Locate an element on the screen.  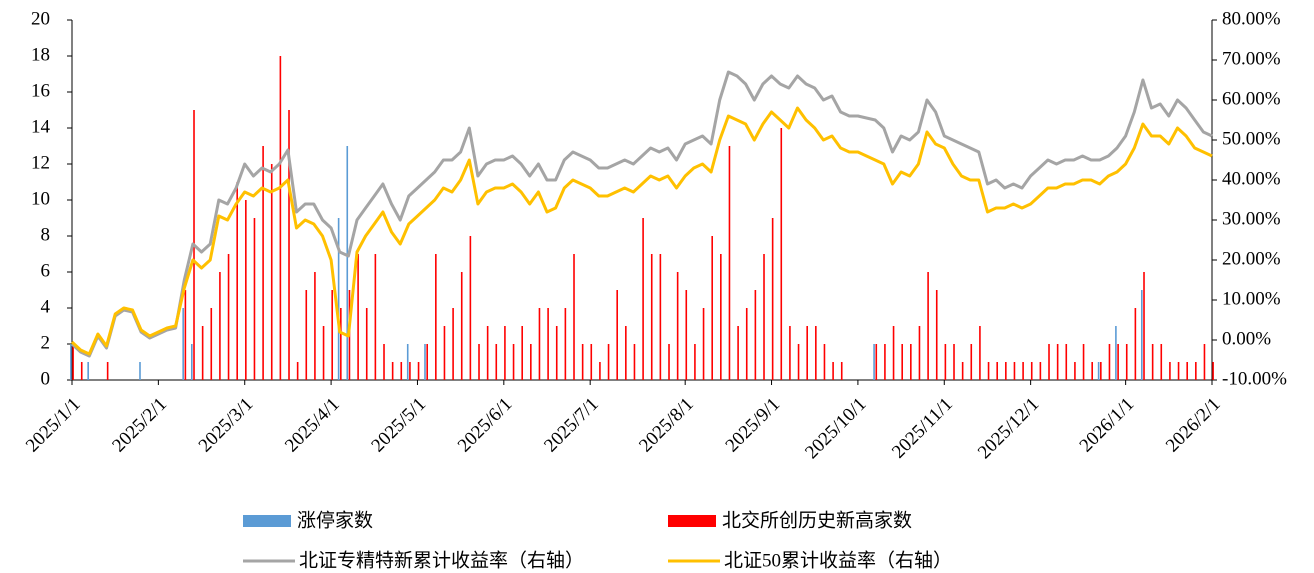
y-tick-label: 8 is located at coordinates (46, 234).